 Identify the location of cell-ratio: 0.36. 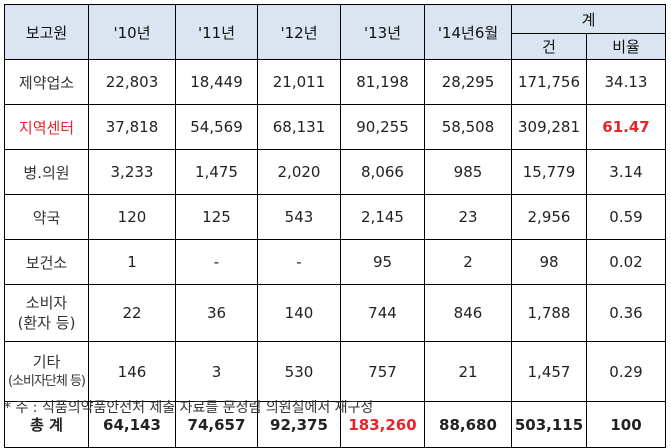
(626, 313).